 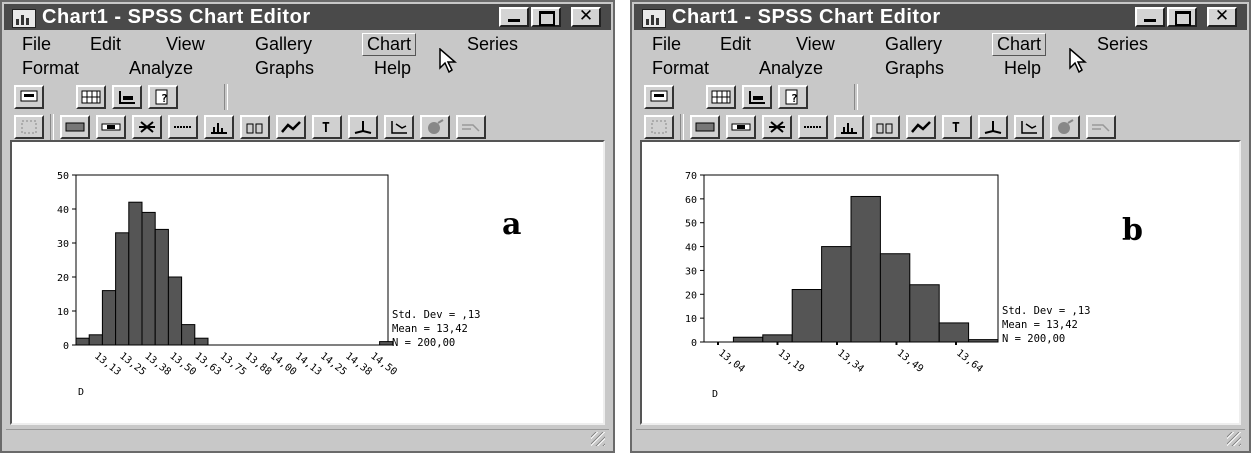 What do you see at coordinates (283, 364) in the screenshot?
I see `x-tick-label: 14,00` at bounding box center [283, 364].